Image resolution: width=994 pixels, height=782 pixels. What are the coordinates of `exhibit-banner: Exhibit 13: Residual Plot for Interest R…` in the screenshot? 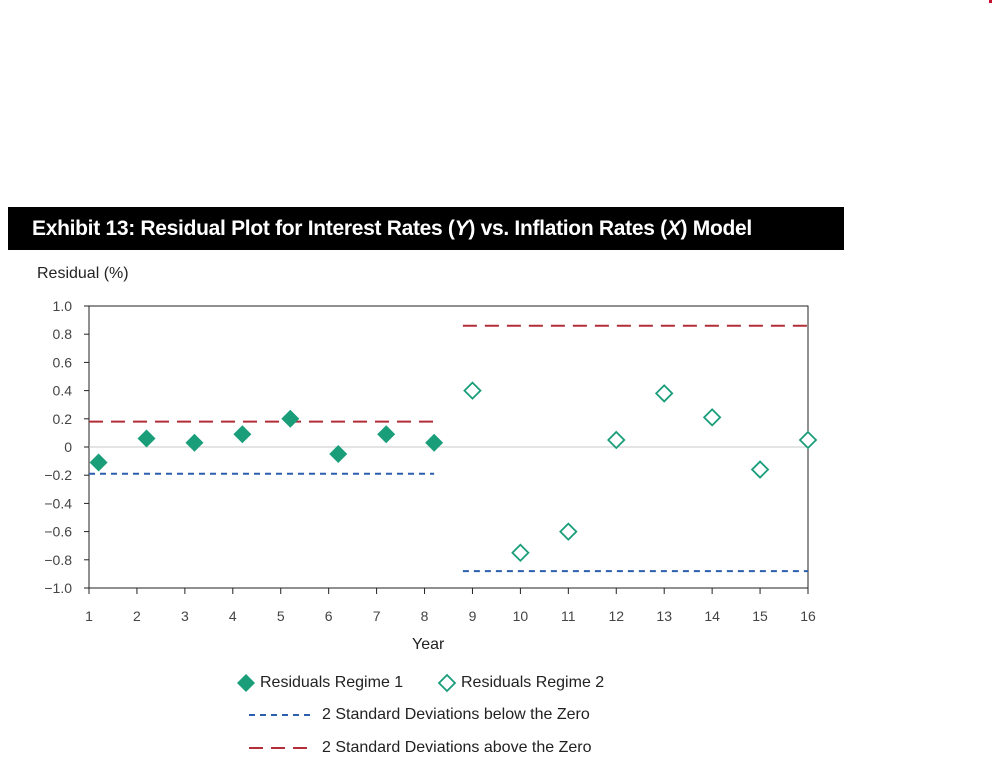 It's located at (426, 228).